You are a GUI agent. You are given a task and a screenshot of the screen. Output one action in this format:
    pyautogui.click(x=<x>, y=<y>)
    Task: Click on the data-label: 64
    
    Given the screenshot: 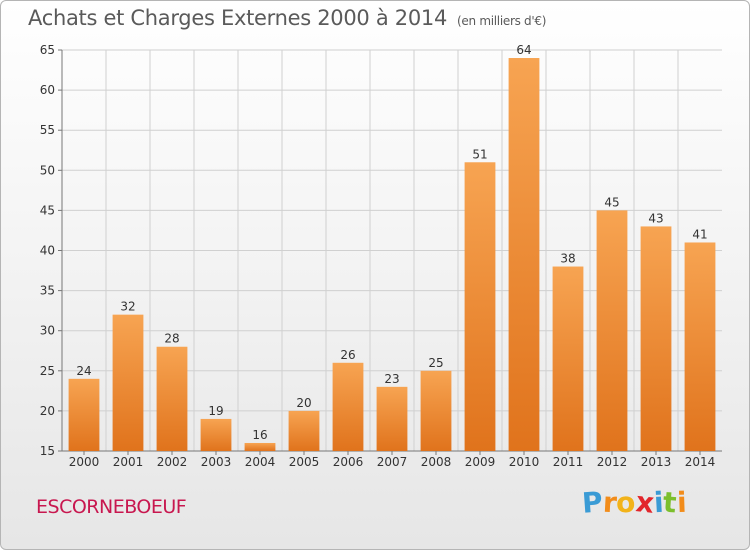 What is the action you would take?
    pyautogui.click(x=523, y=50)
    